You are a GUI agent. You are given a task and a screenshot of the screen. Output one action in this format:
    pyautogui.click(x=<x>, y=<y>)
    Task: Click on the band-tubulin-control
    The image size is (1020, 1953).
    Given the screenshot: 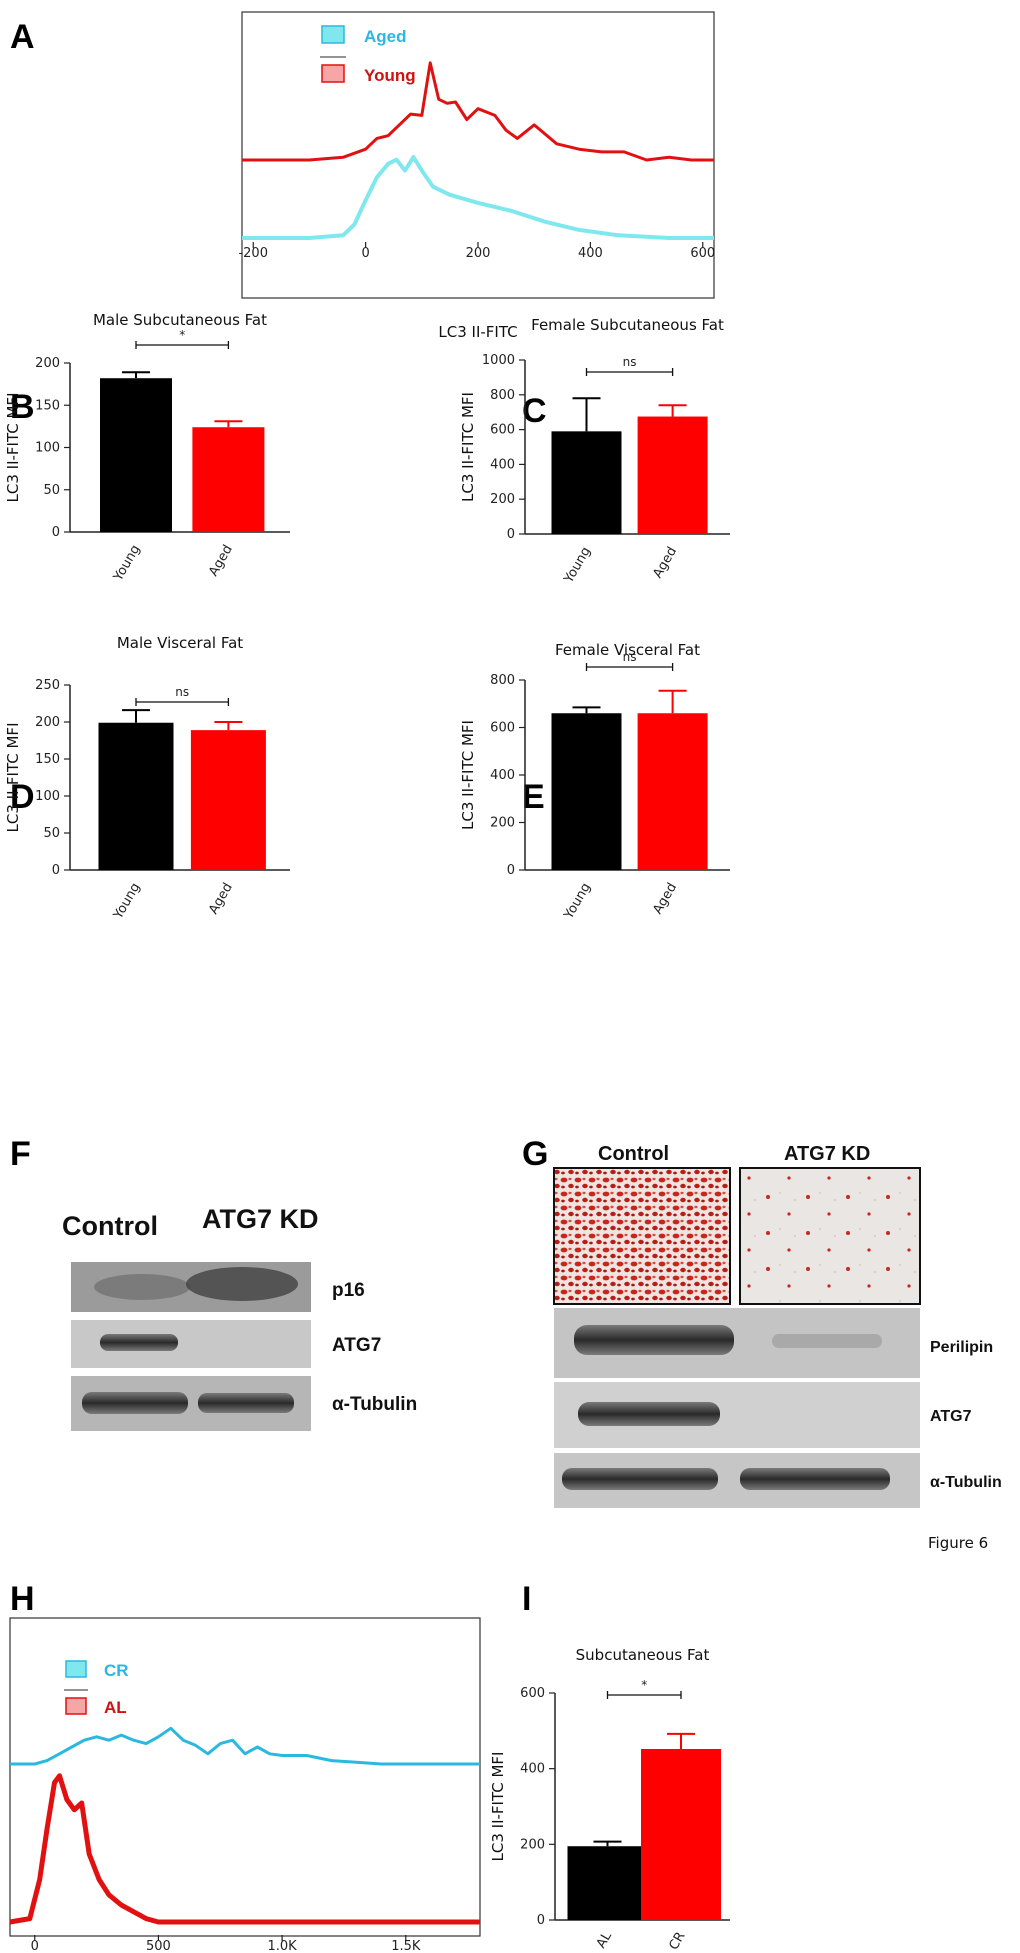 What is the action you would take?
    pyautogui.click(x=135, y=1403)
    